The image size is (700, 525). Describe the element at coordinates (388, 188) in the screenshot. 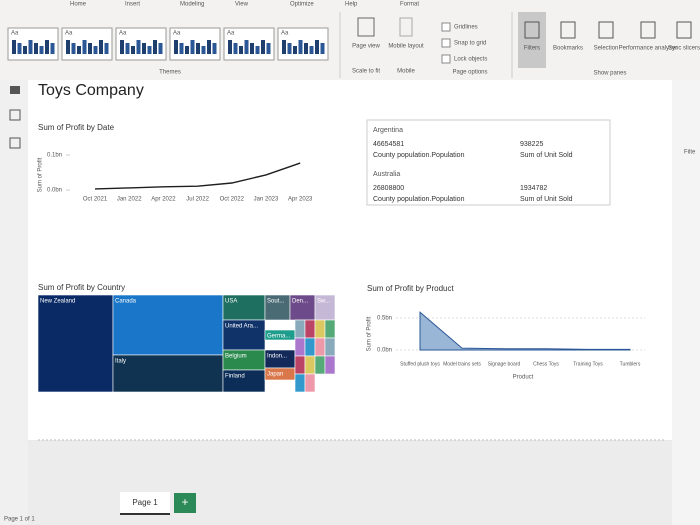

I see `cell: 26808800` at that location.